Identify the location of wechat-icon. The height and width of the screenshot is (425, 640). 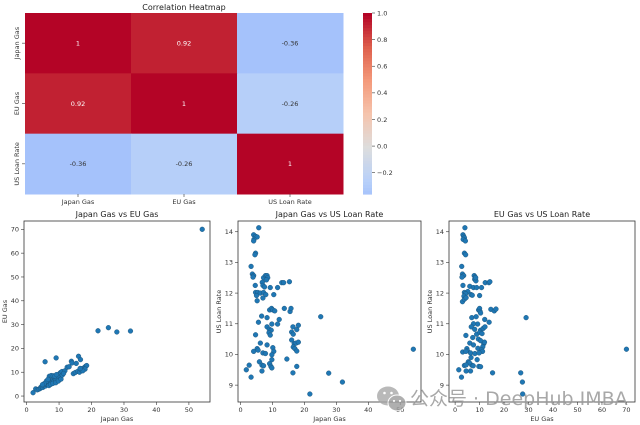
(392, 399).